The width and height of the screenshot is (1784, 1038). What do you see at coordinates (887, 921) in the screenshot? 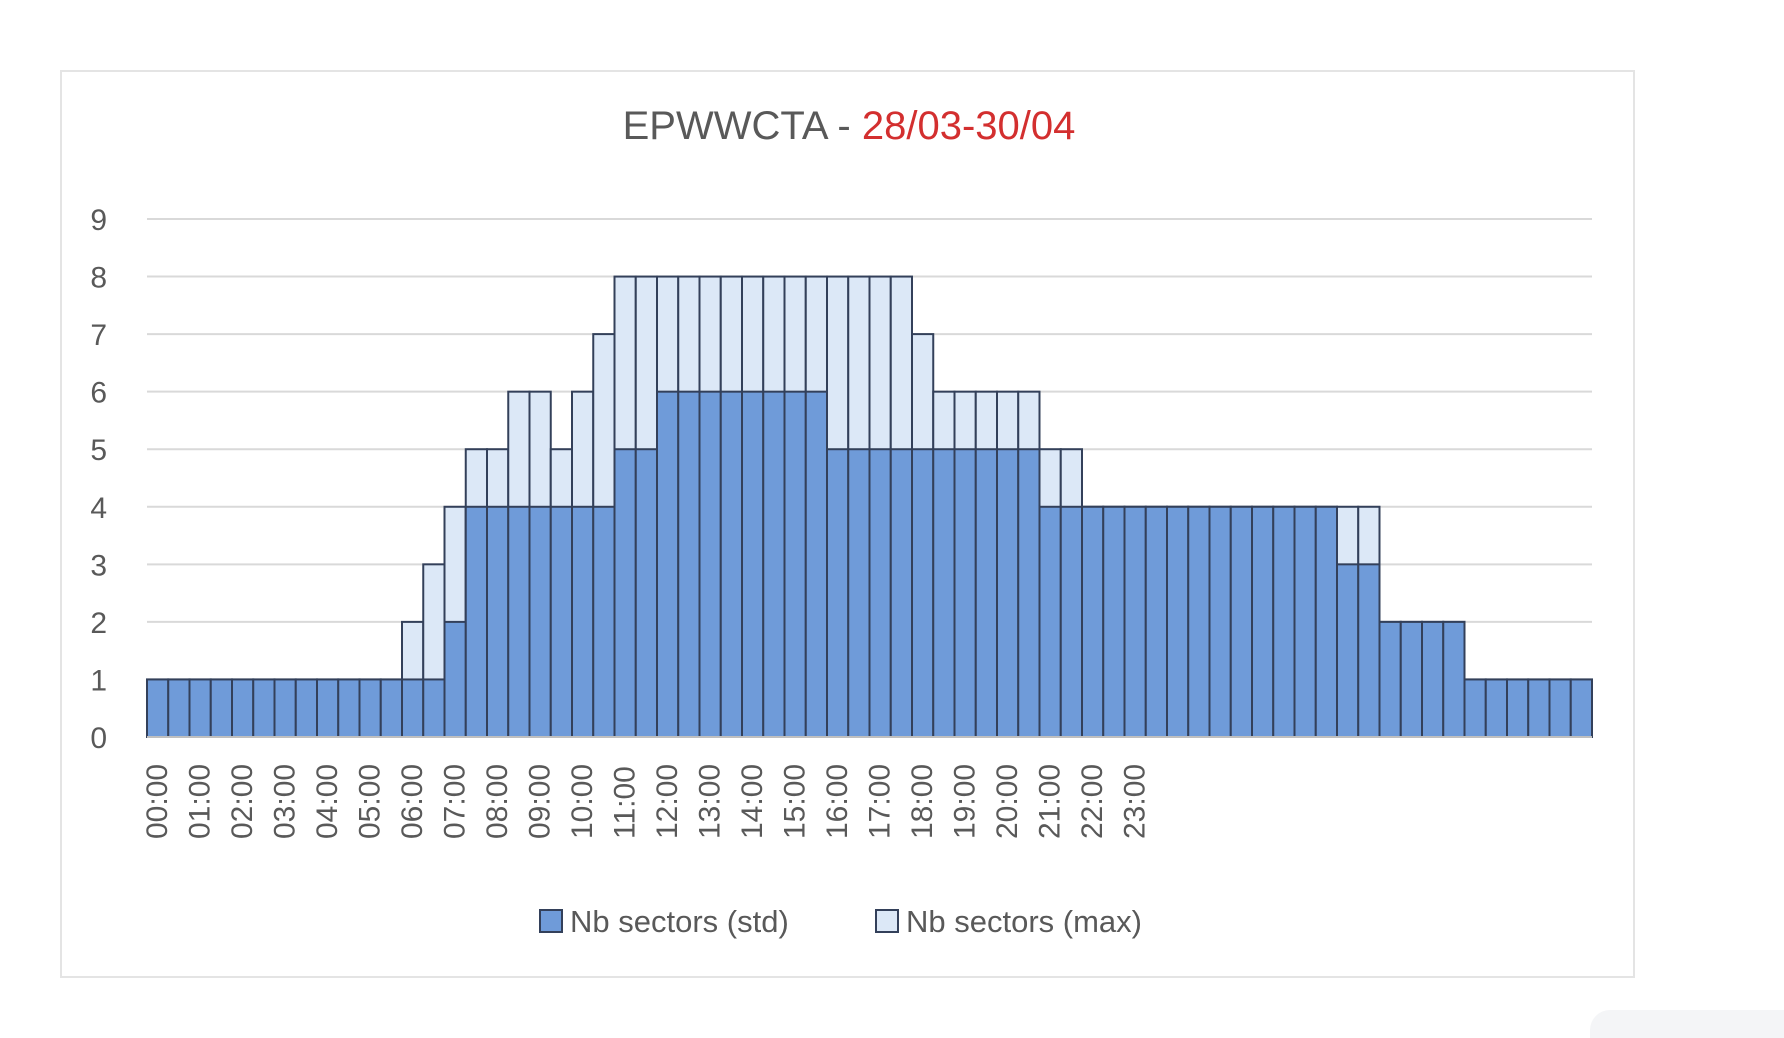
I see `legend-swatch-max` at bounding box center [887, 921].